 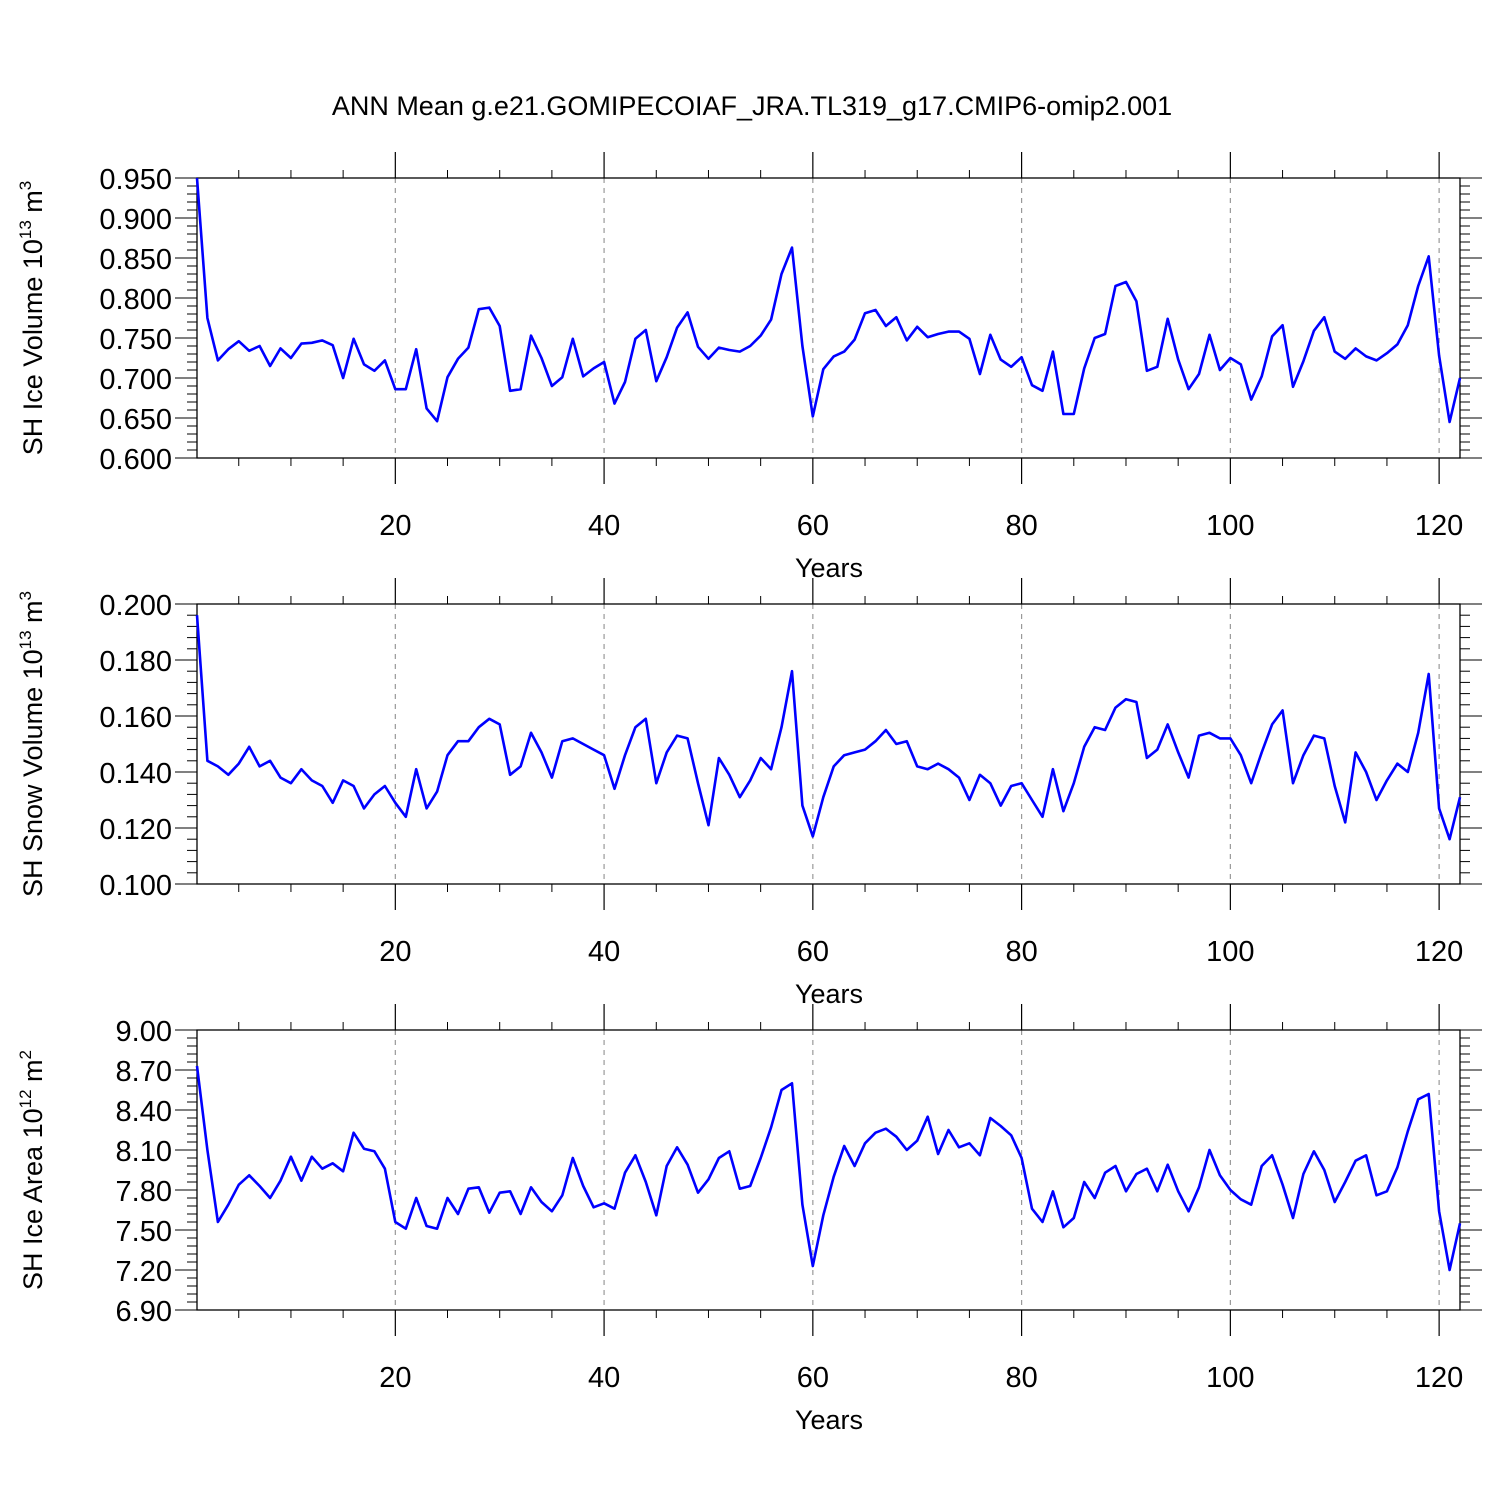 I want to click on y-tick-label: 0.850, so click(x=135, y=260).